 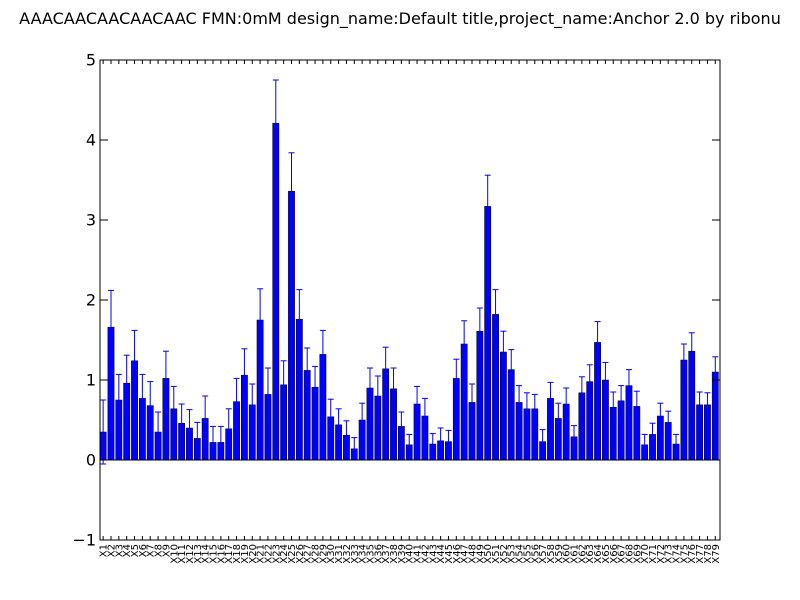 What do you see at coordinates (181, 423) in the screenshot?
I see `error-bar-x11` at bounding box center [181, 423].